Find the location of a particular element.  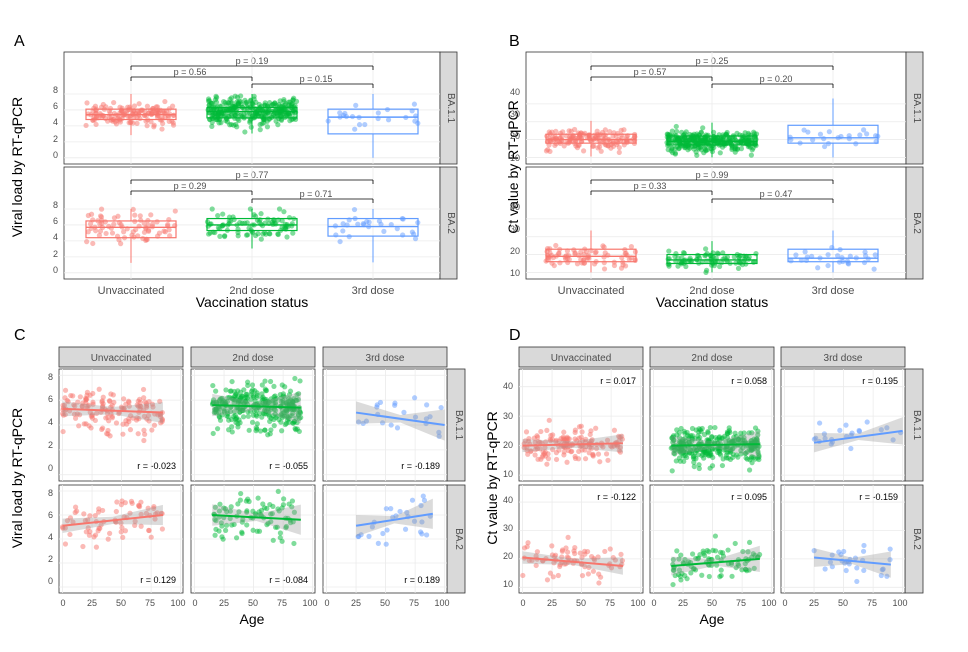

panel-c-ci-band is located at coordinates (400, 421).